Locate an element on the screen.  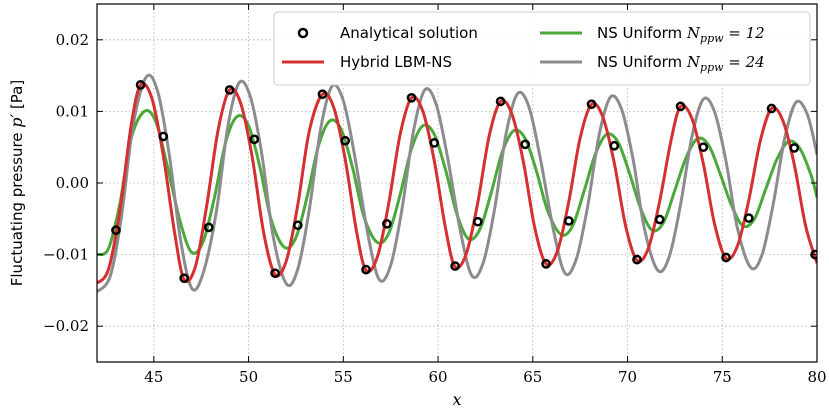
legend-item-analytical: Analytical solution is located at coordinates (387, 33).